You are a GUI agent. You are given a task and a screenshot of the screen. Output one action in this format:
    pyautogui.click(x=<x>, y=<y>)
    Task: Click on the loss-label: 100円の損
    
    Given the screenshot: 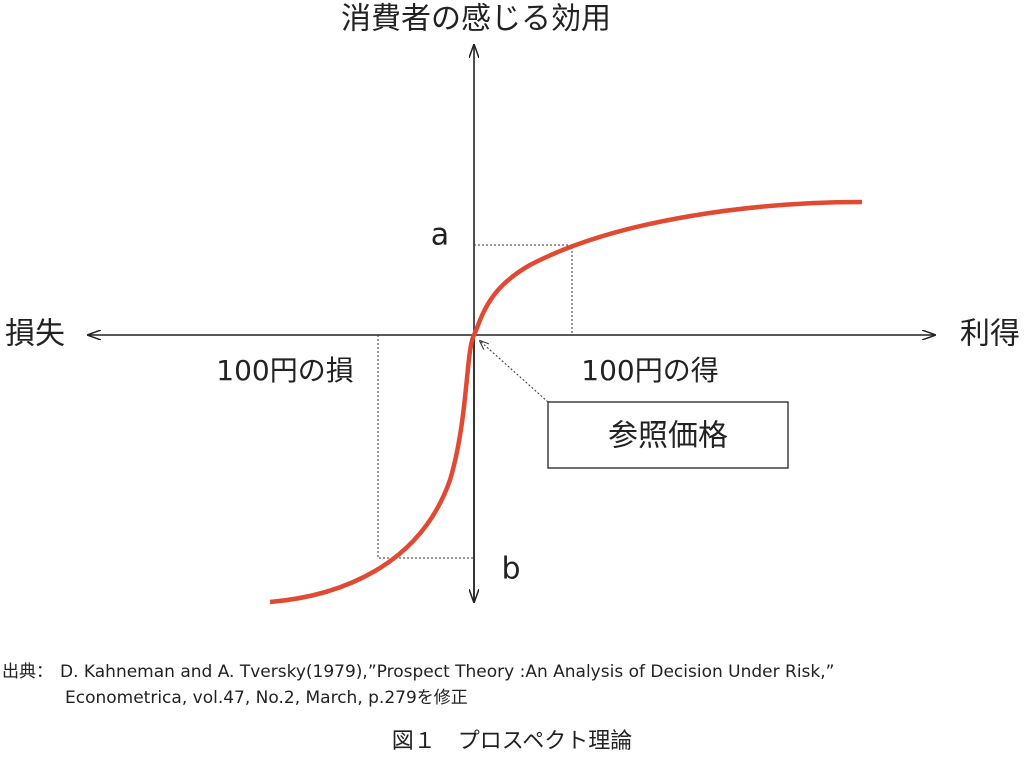 What is the action you would take?
    pyautogui.click(x=284, y=370)
    